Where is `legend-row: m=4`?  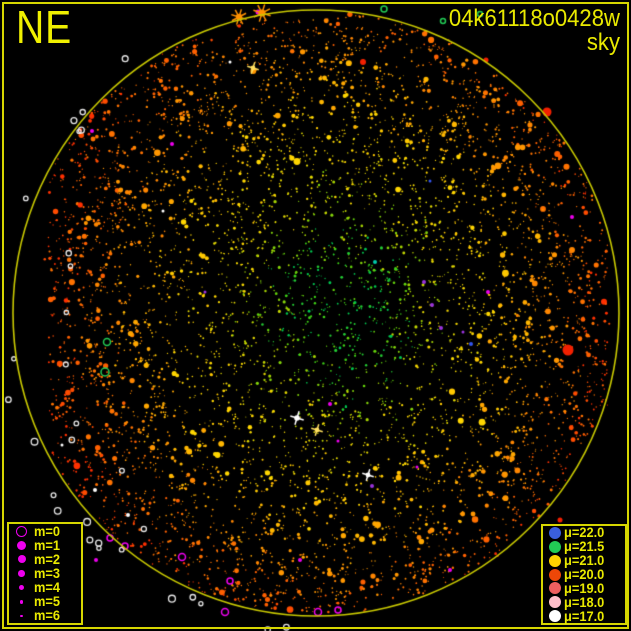
legend-row: m=4 is located at coordinates (45, 588).